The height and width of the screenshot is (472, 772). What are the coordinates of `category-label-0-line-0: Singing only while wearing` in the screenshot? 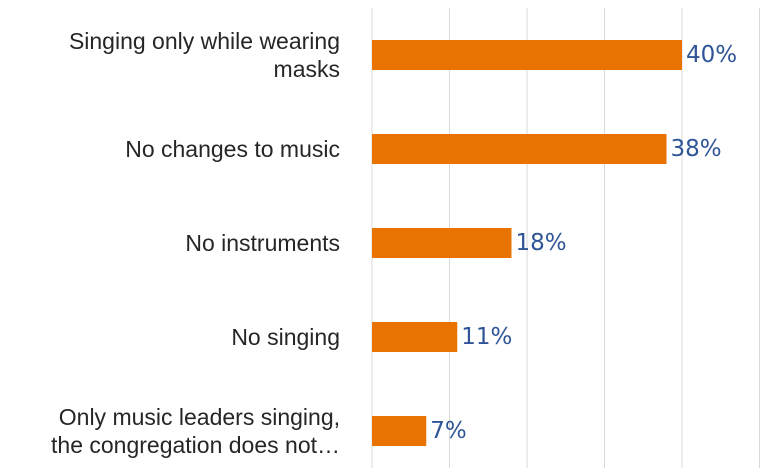 It's located at (204, 41).